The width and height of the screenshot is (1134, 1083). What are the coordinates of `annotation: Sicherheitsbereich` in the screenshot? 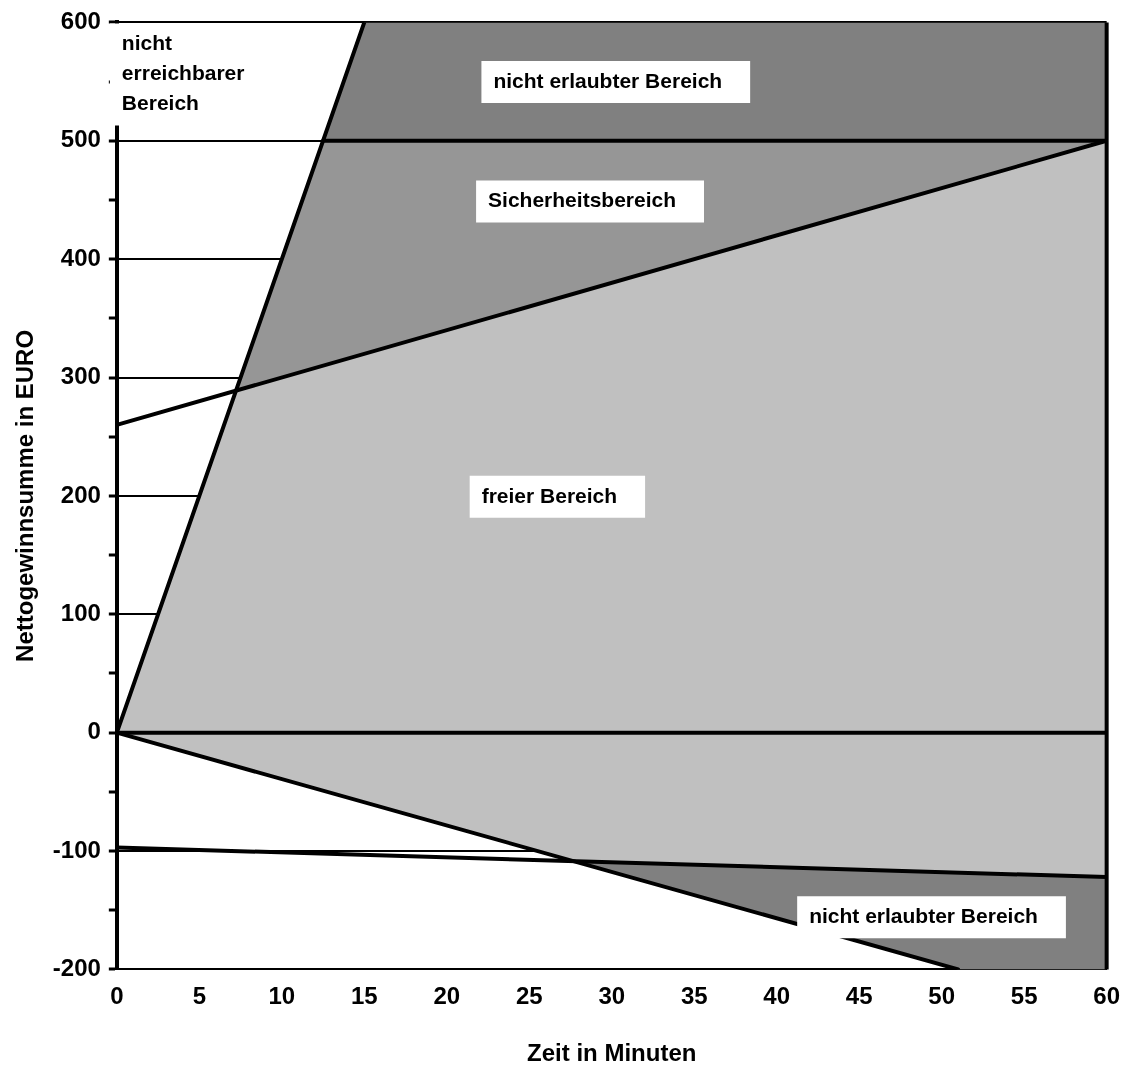 It's located at (582, 200).